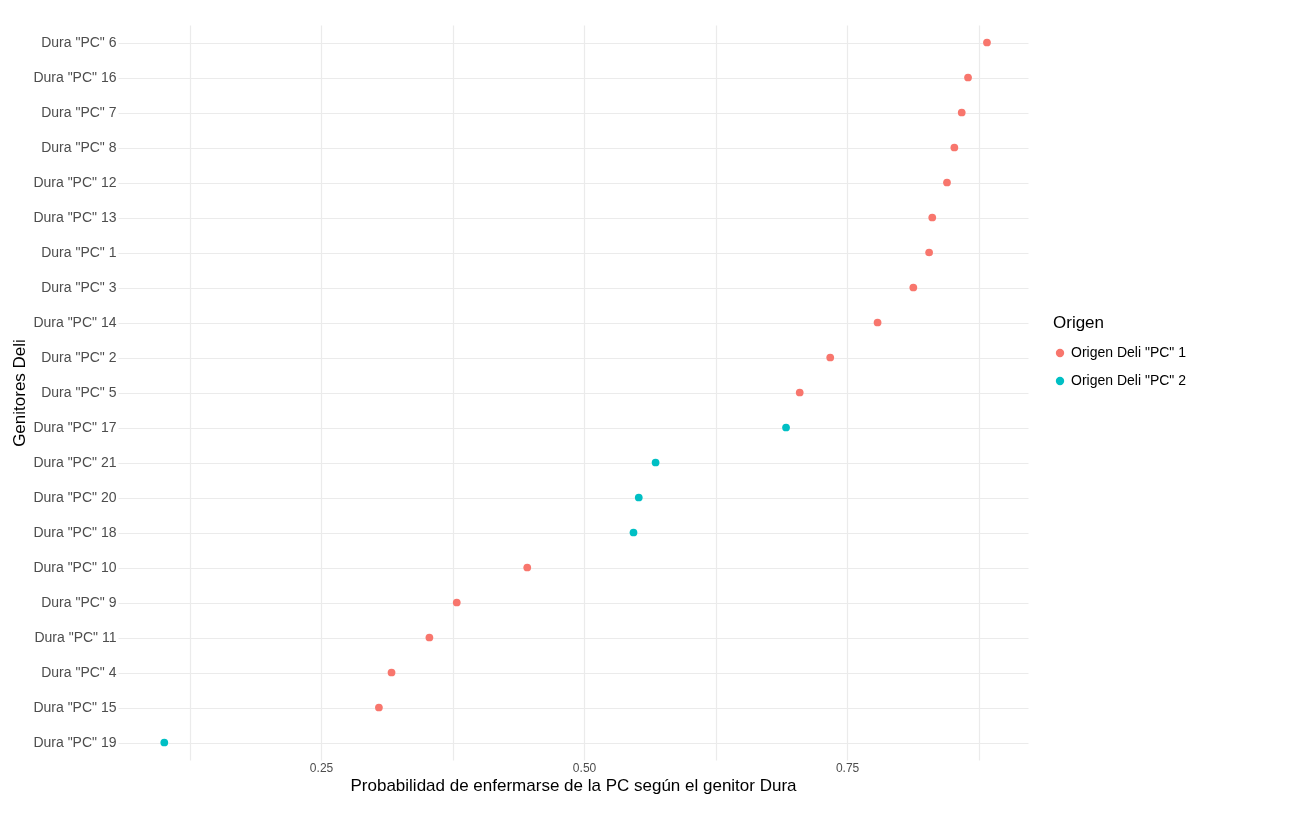 This screenshot has height=825, width=1312. Describe the element at coordinates (75, 637) in the screenshot. I see `y-tick-label: Dura "PC" 11` at that location.